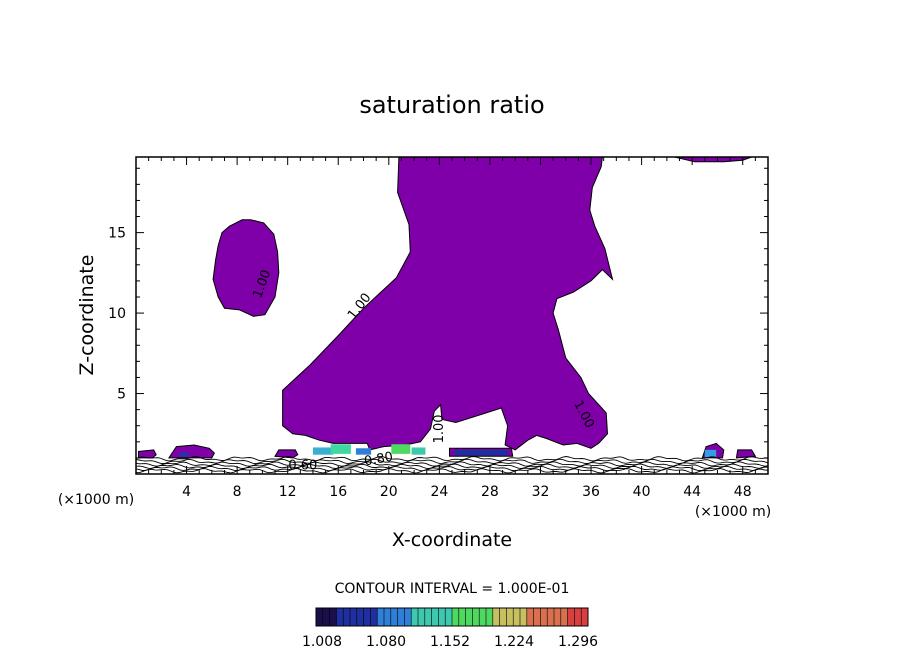  I want to click on x-tick-label: 24, so click(439, 492).